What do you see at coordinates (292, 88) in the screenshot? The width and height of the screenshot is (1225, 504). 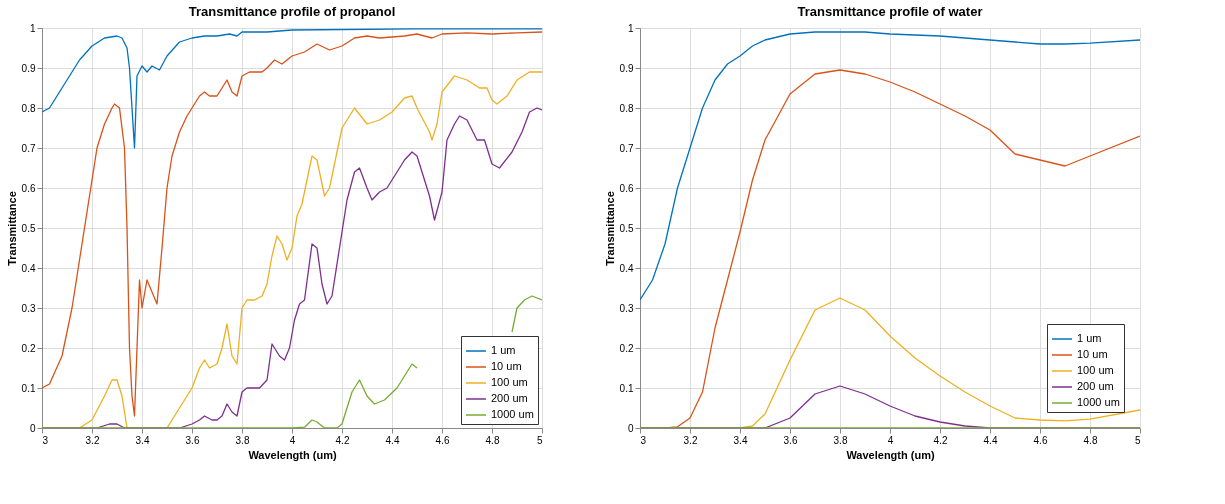 I see `line-series` at bounding box center [292, 88].